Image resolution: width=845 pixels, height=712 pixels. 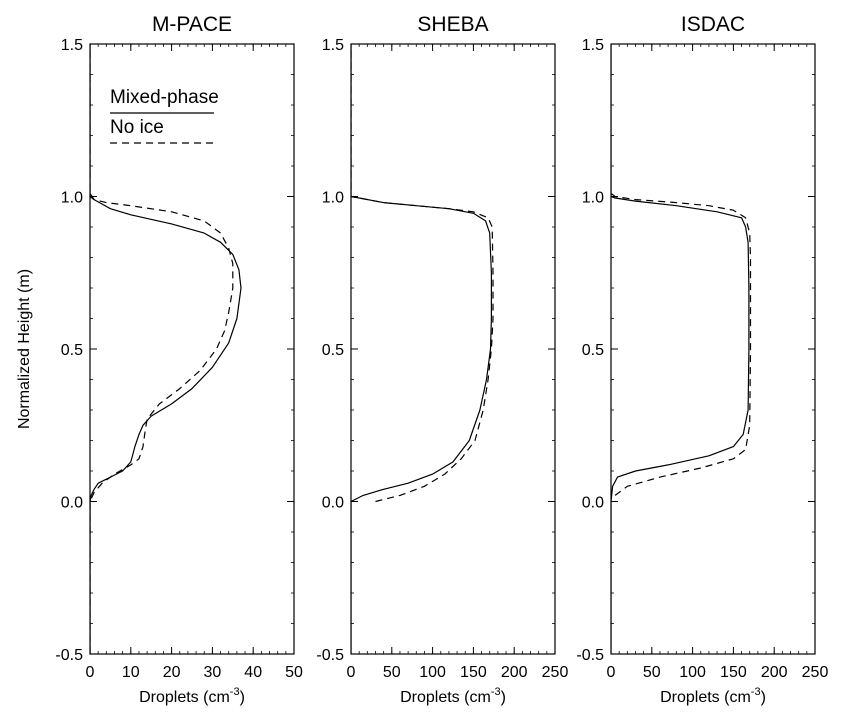 What do you see at coordinates (24, 349) in the screenshot?
I see `y-axis-label: Normalized Height (m)` at bounding box center [24, 349].